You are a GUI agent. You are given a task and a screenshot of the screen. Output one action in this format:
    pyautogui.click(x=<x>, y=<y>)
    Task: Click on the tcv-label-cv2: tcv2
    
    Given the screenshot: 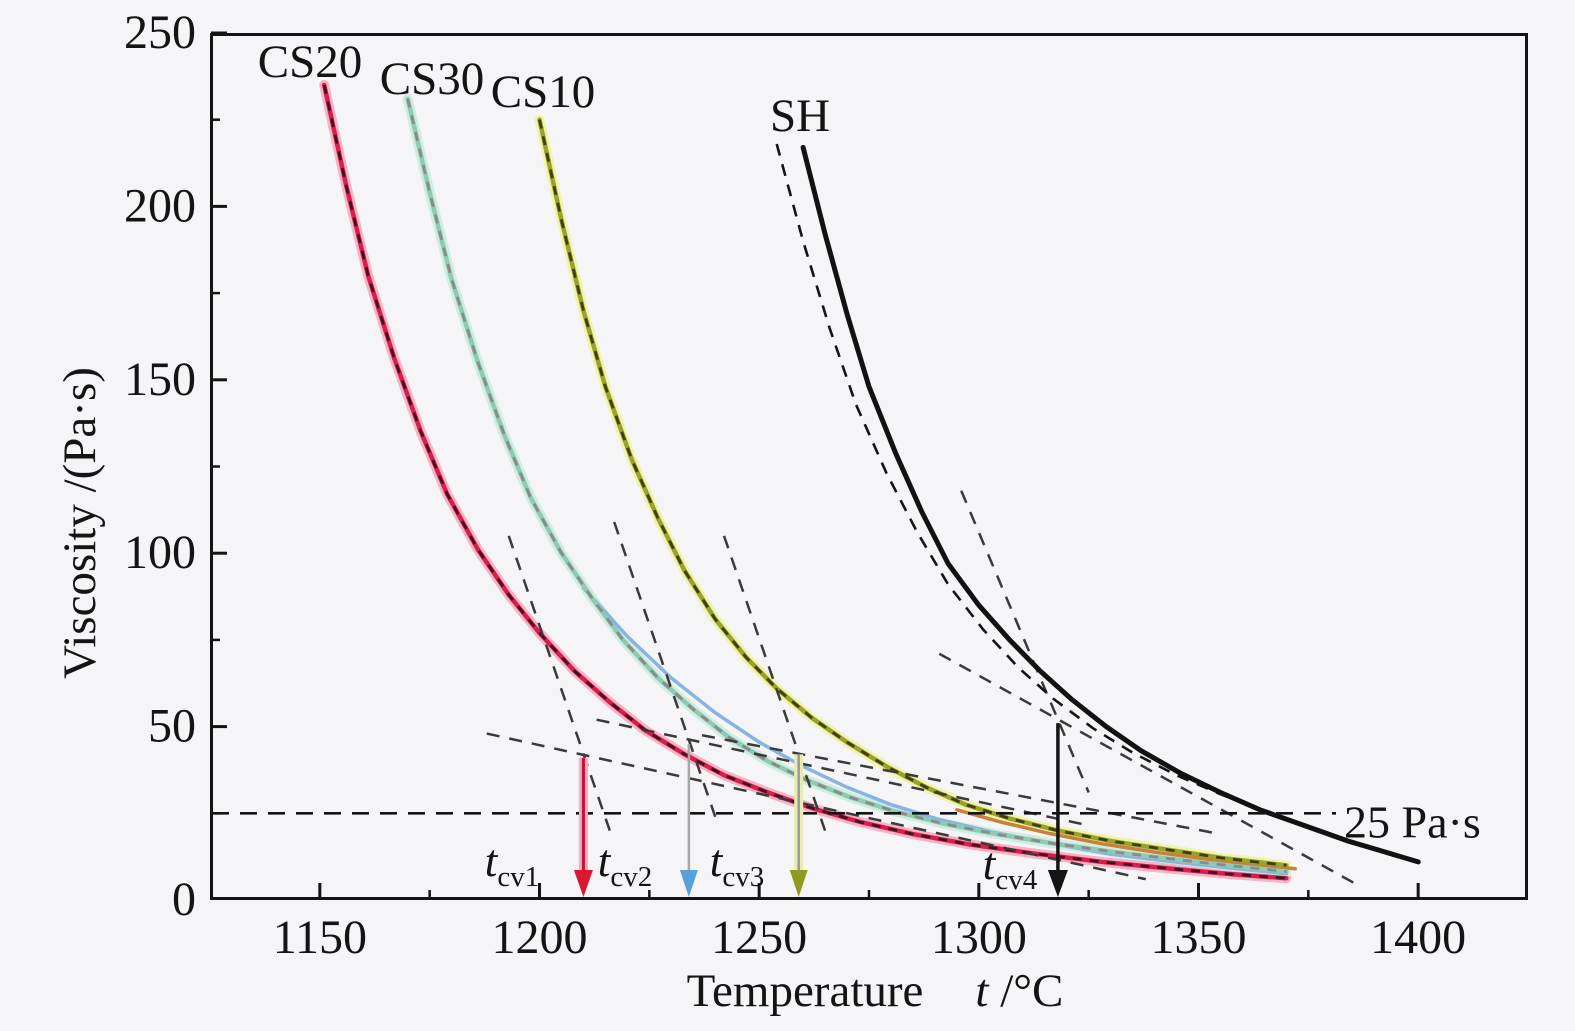 What is the action you would take?
    pyautogui.click(x=625, y=864)
    